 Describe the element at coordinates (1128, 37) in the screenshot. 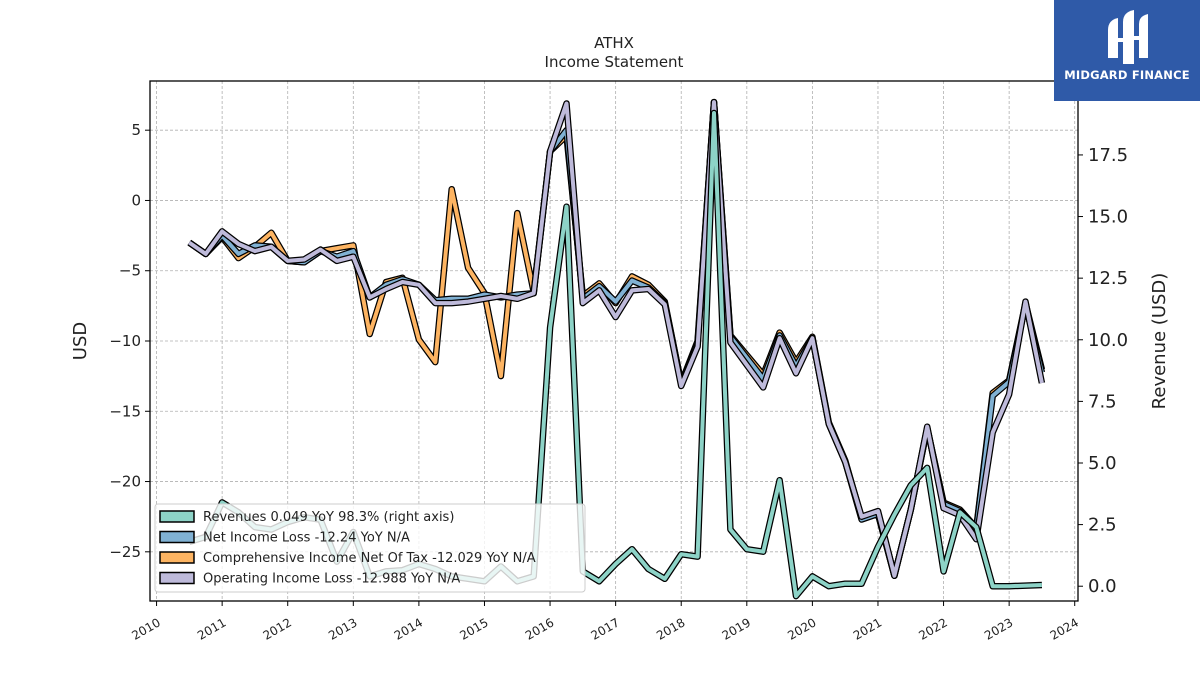

I see `midgard-finance-logo-icon` at that location.